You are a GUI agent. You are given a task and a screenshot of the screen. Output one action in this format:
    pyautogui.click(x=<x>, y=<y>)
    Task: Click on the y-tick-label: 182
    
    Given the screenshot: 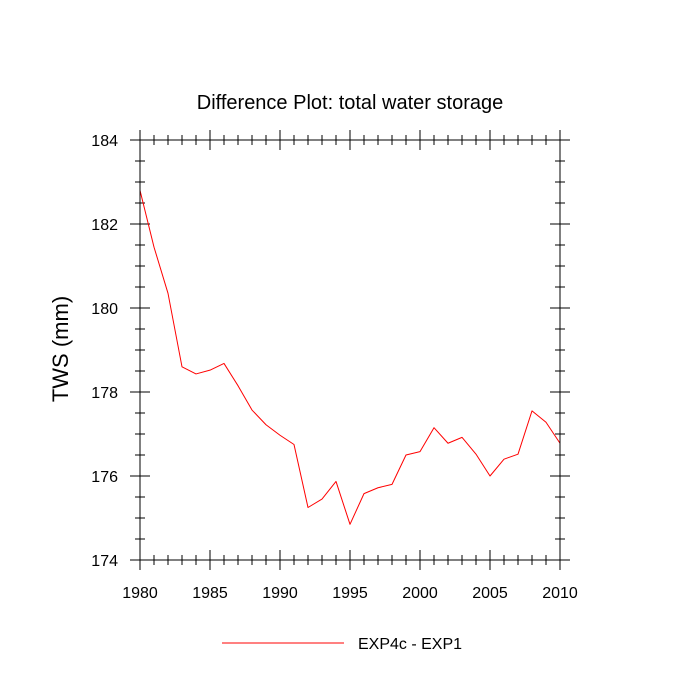 What is the action you would take?
    pyautogui.click(x=104, y=225)
    